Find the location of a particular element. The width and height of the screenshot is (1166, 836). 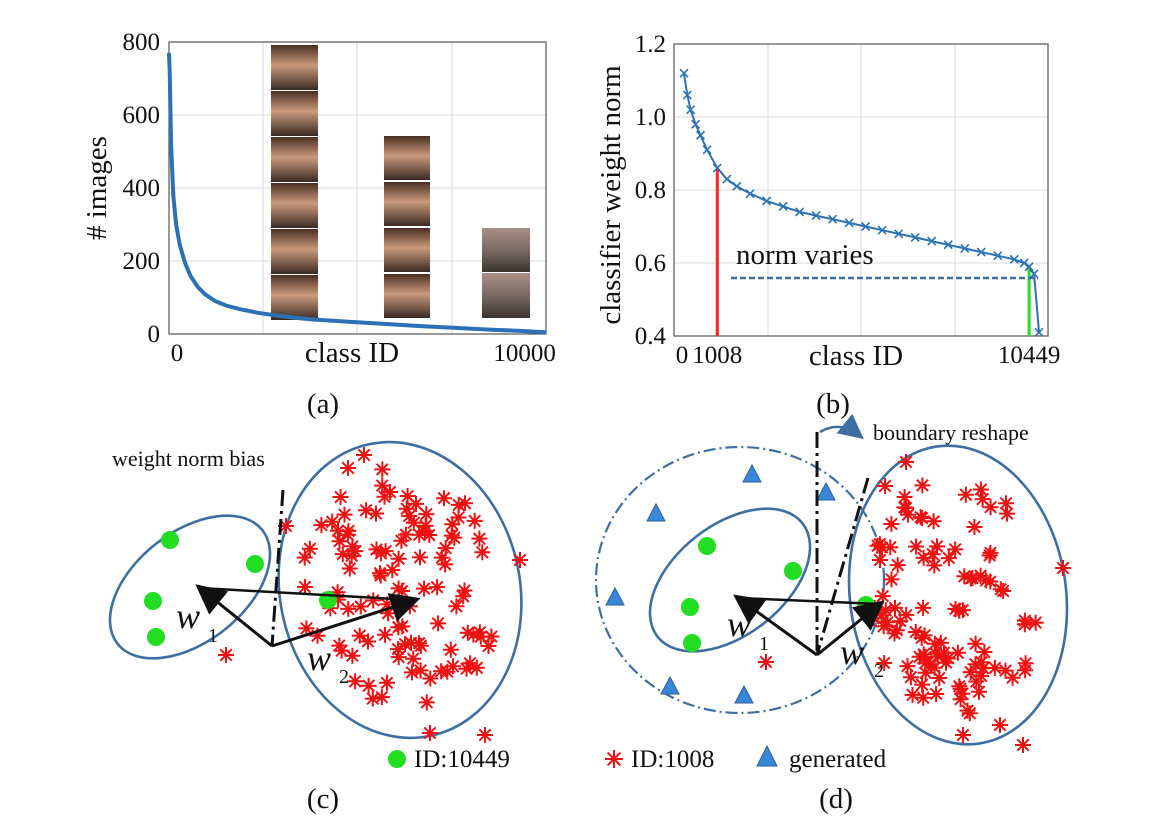

w1-subscript: 1 is located at coordinates (764, 644).